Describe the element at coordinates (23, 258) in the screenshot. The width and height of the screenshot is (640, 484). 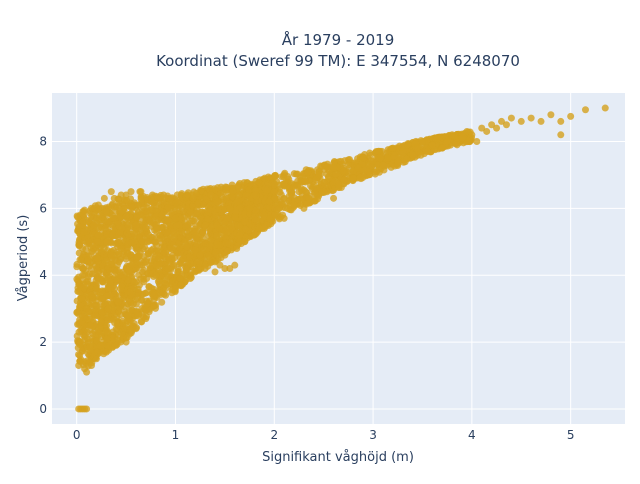
I see `y-axis-title: Vågperiod (s)` at that location.